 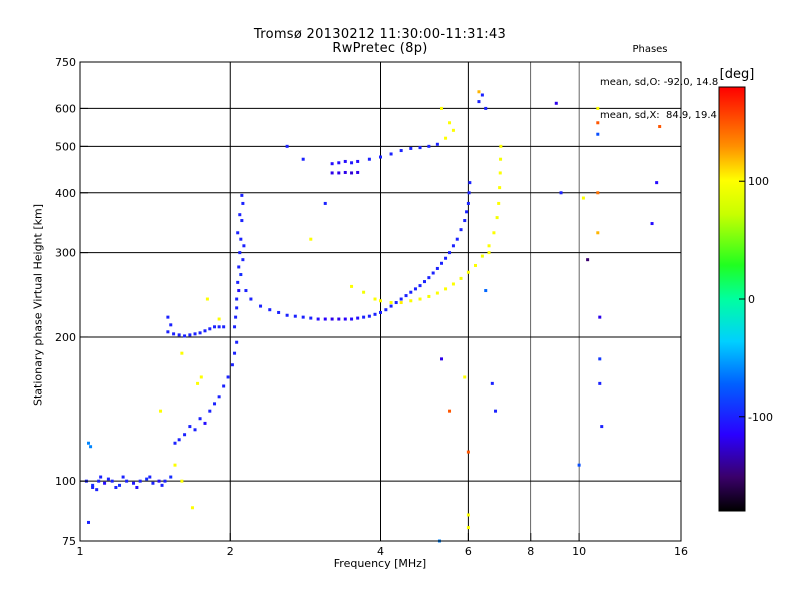 I want to click on x-axis-label: Frequency [MHz], so click(x=380, y=563).